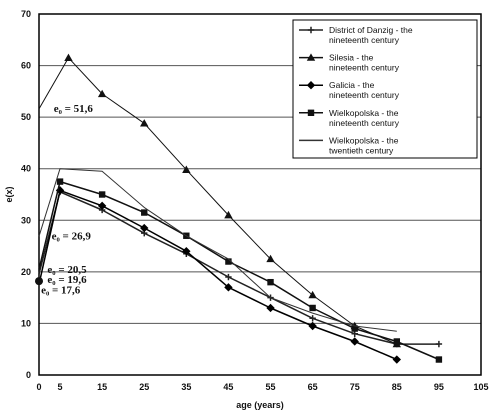 The width and height of the screenshot is (490, 418). What do you see at coordinates (260, 405) in the screenshot?
I see `x-axis-label: age (years)` at bounding box center [260, 405].